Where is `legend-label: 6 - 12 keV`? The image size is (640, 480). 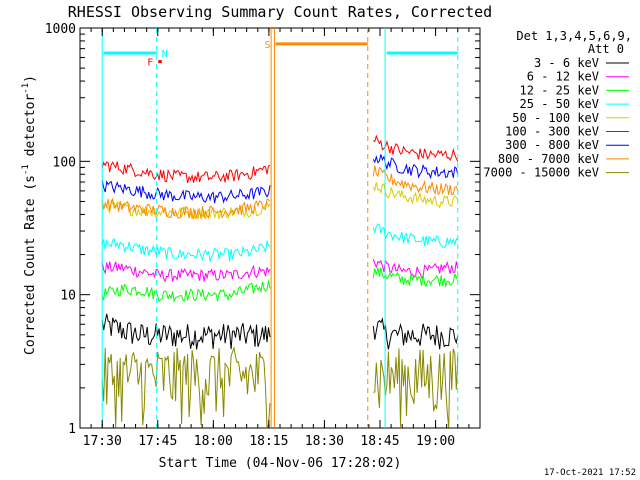 legend-label: 6 - 12 keV is located at coordinates (563, 77).